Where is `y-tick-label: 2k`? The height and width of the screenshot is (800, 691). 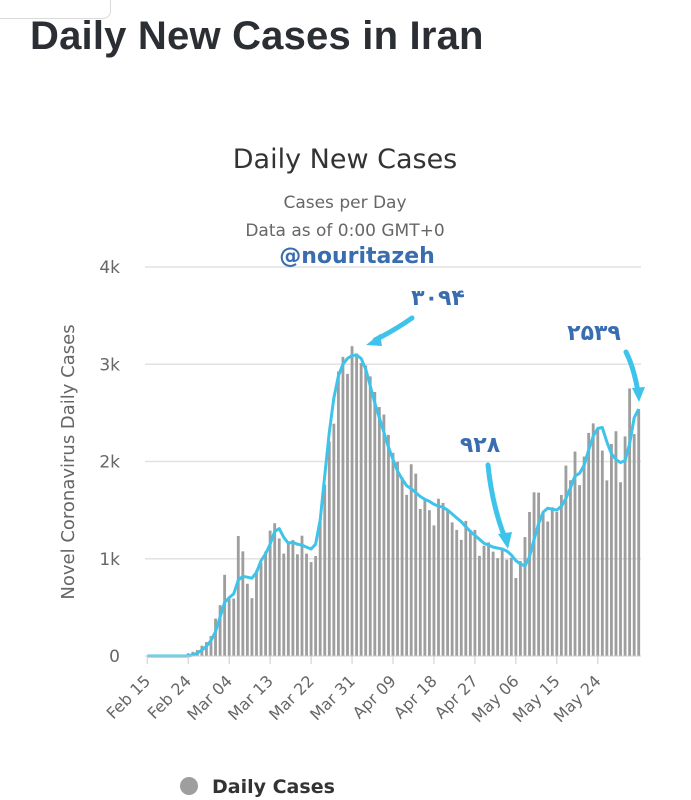 y-tick-label: 2k is located at coordinates (109, 463).